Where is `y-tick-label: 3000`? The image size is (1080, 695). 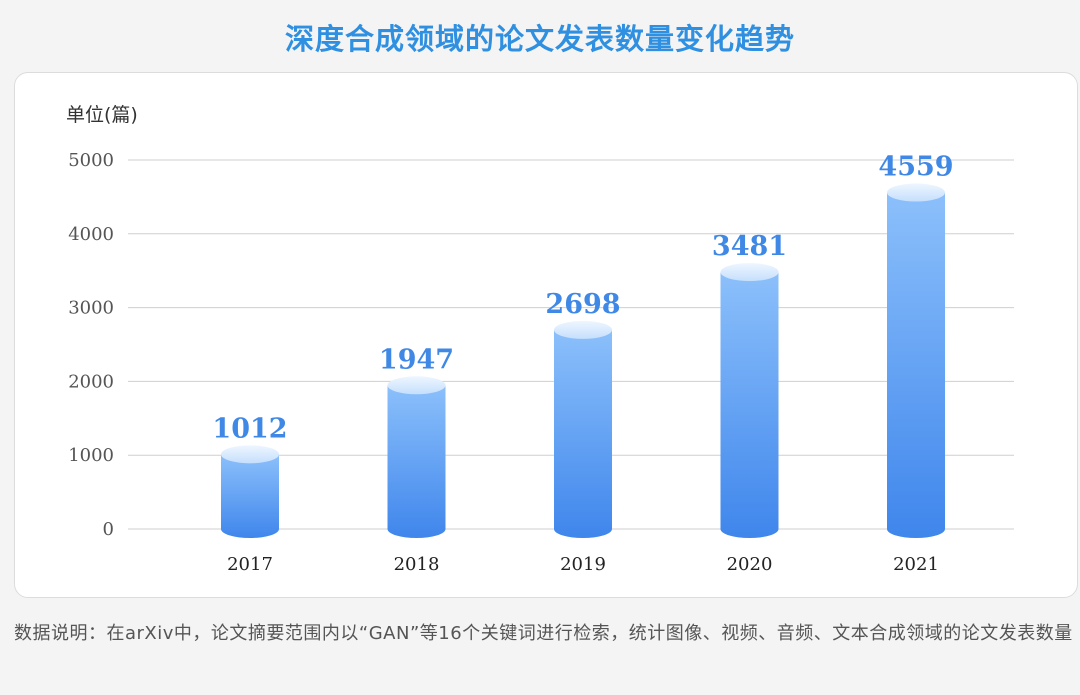 y-tick-label: 3000 is located at coordinates (91, 308).